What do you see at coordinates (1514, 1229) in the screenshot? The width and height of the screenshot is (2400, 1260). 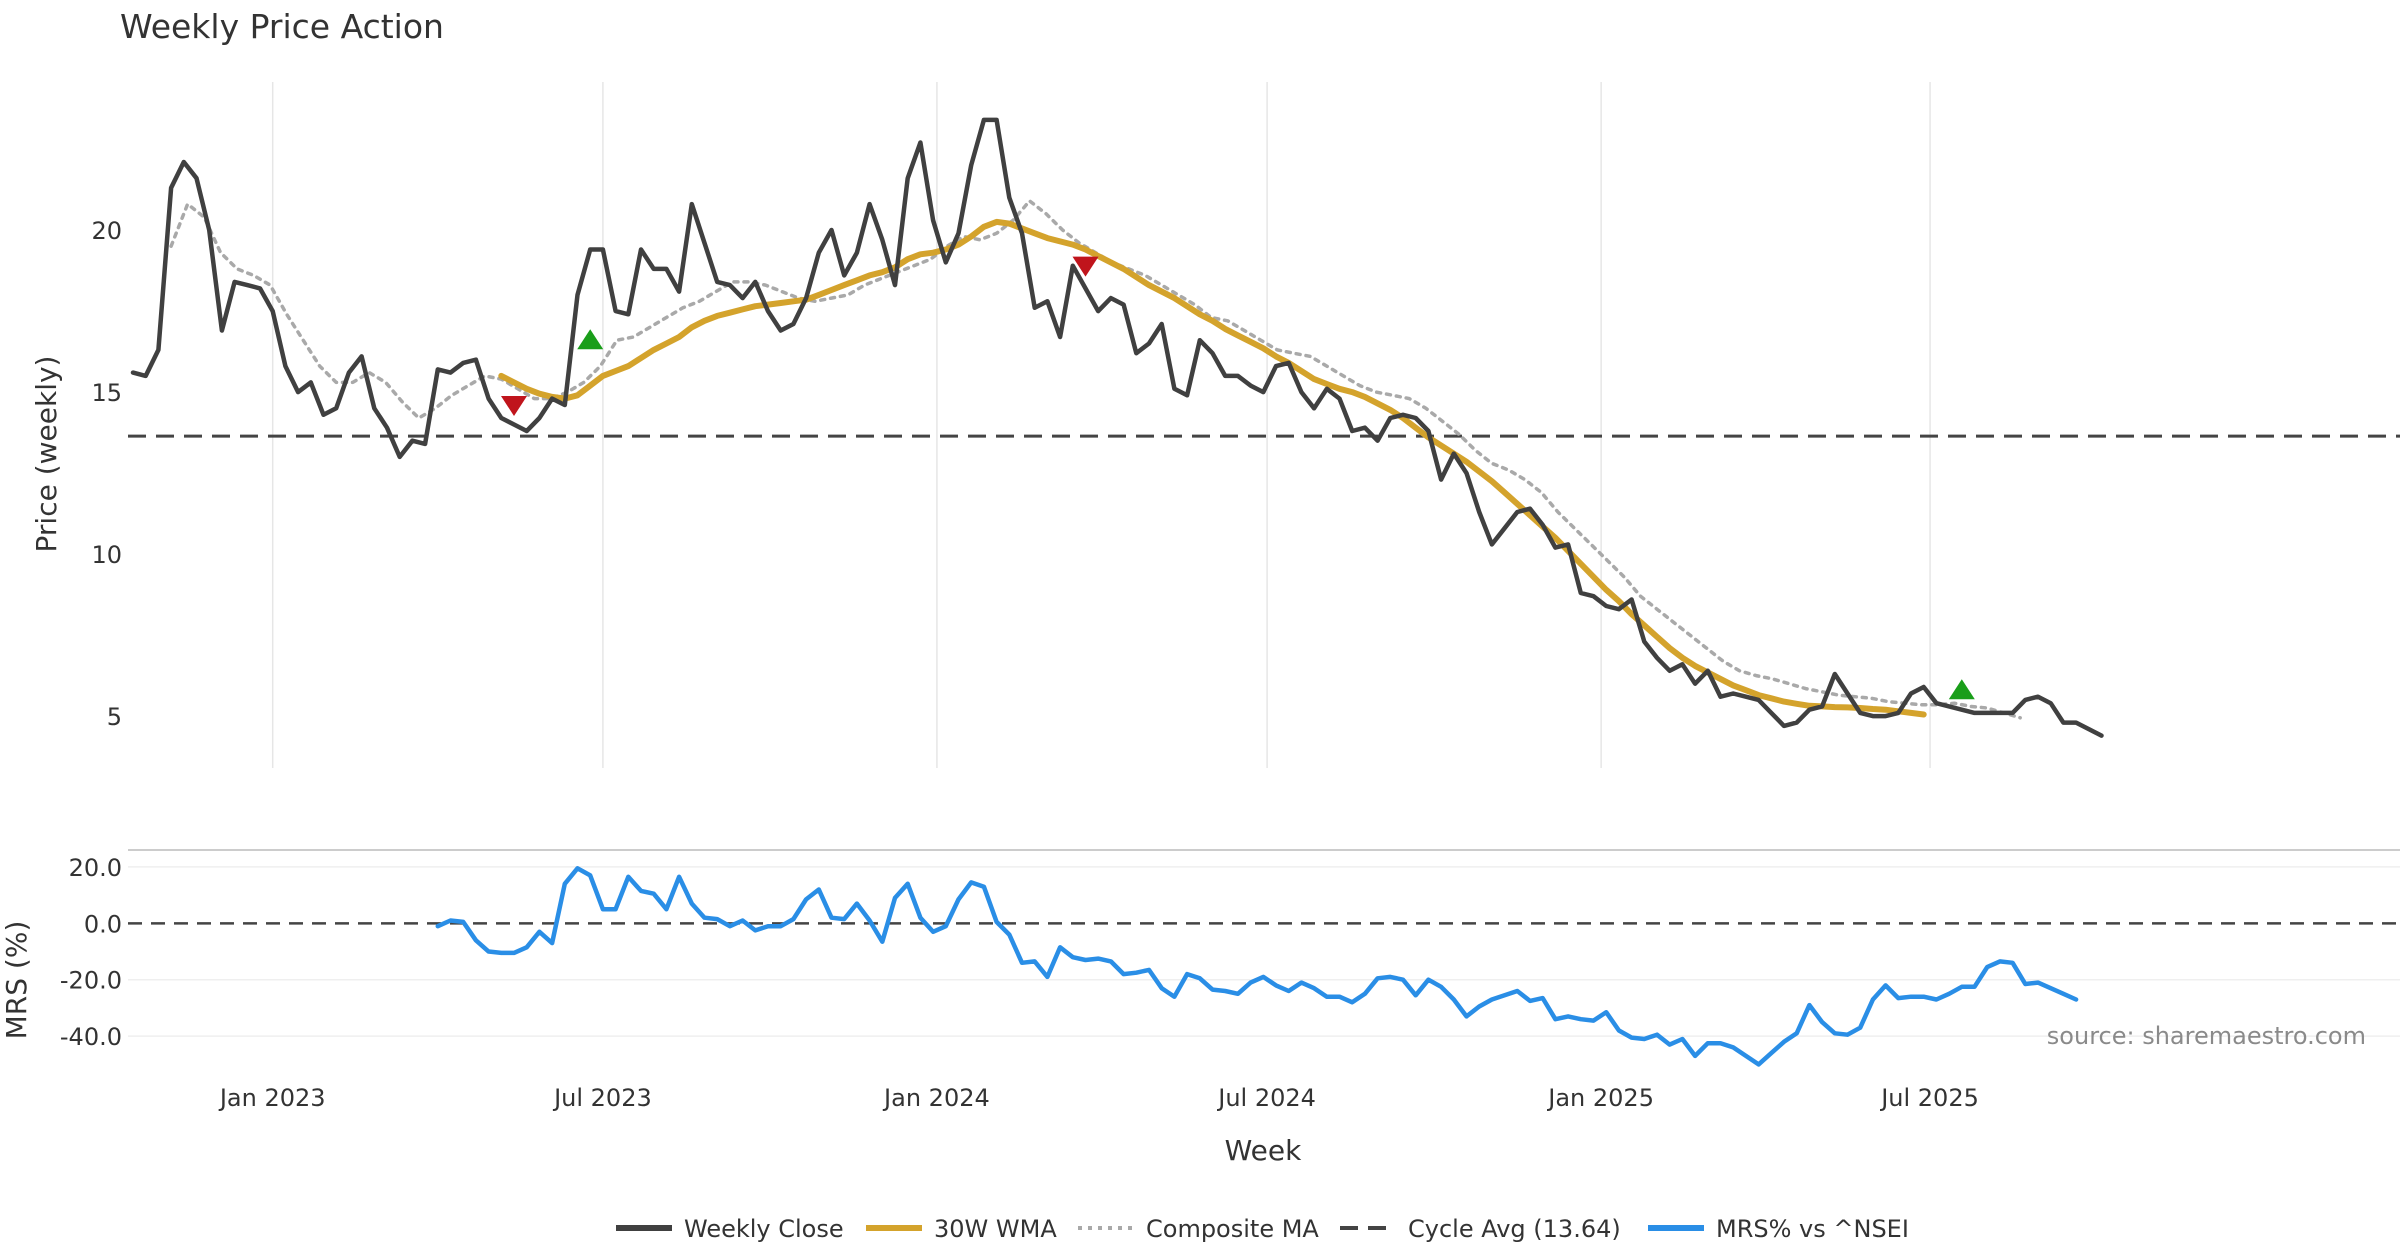 I see `legend-label: Cycle Avg (13.64)` at bounding box center [1514, 1229].